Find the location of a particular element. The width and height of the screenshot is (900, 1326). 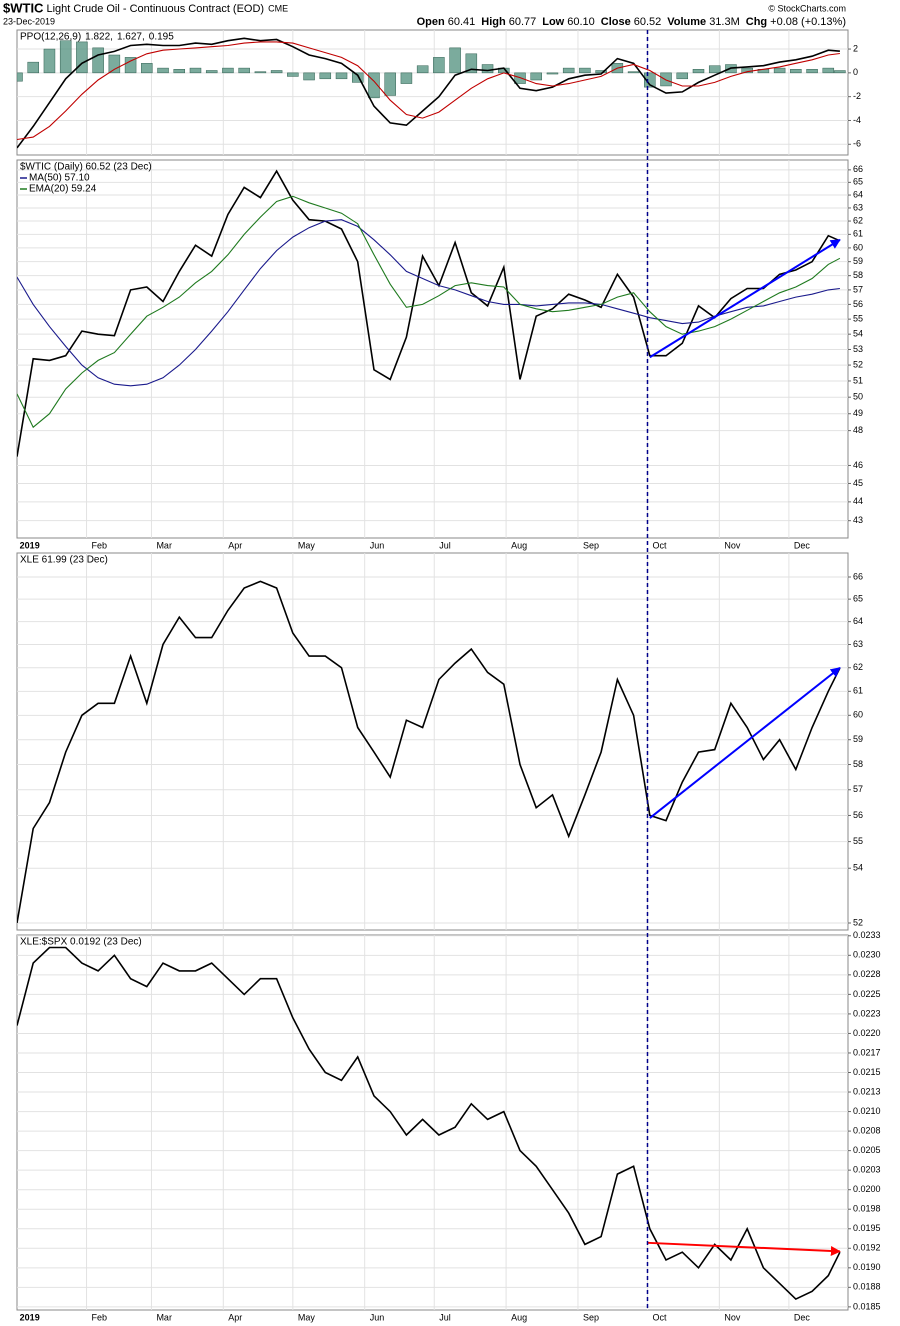

y-tick-label: 43 is located at coordinates (858, 520).